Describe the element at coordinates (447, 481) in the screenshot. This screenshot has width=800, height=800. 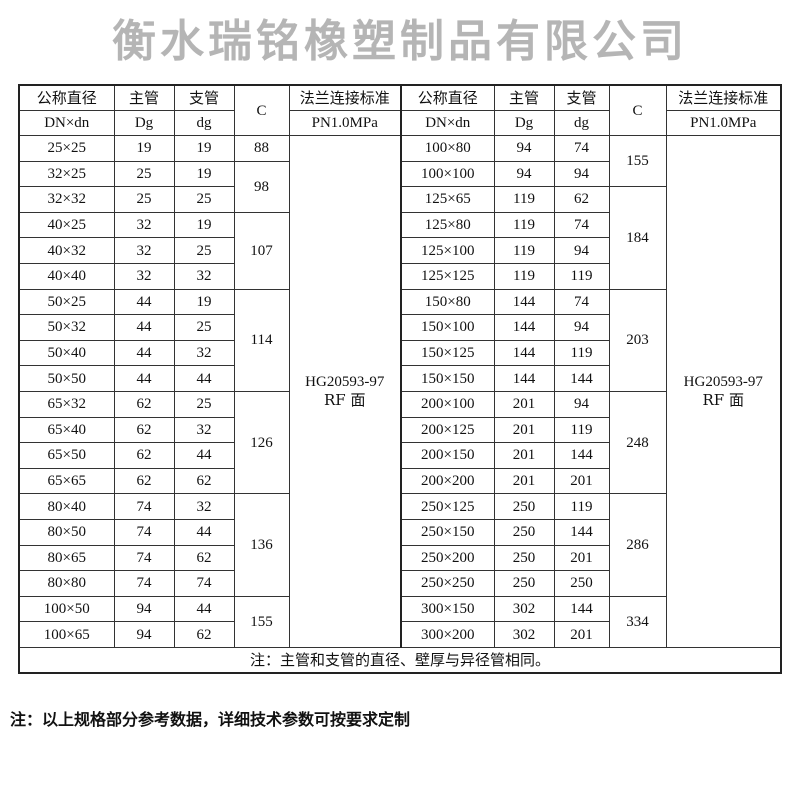
I see `cell-size-right: 200×200` at that location.